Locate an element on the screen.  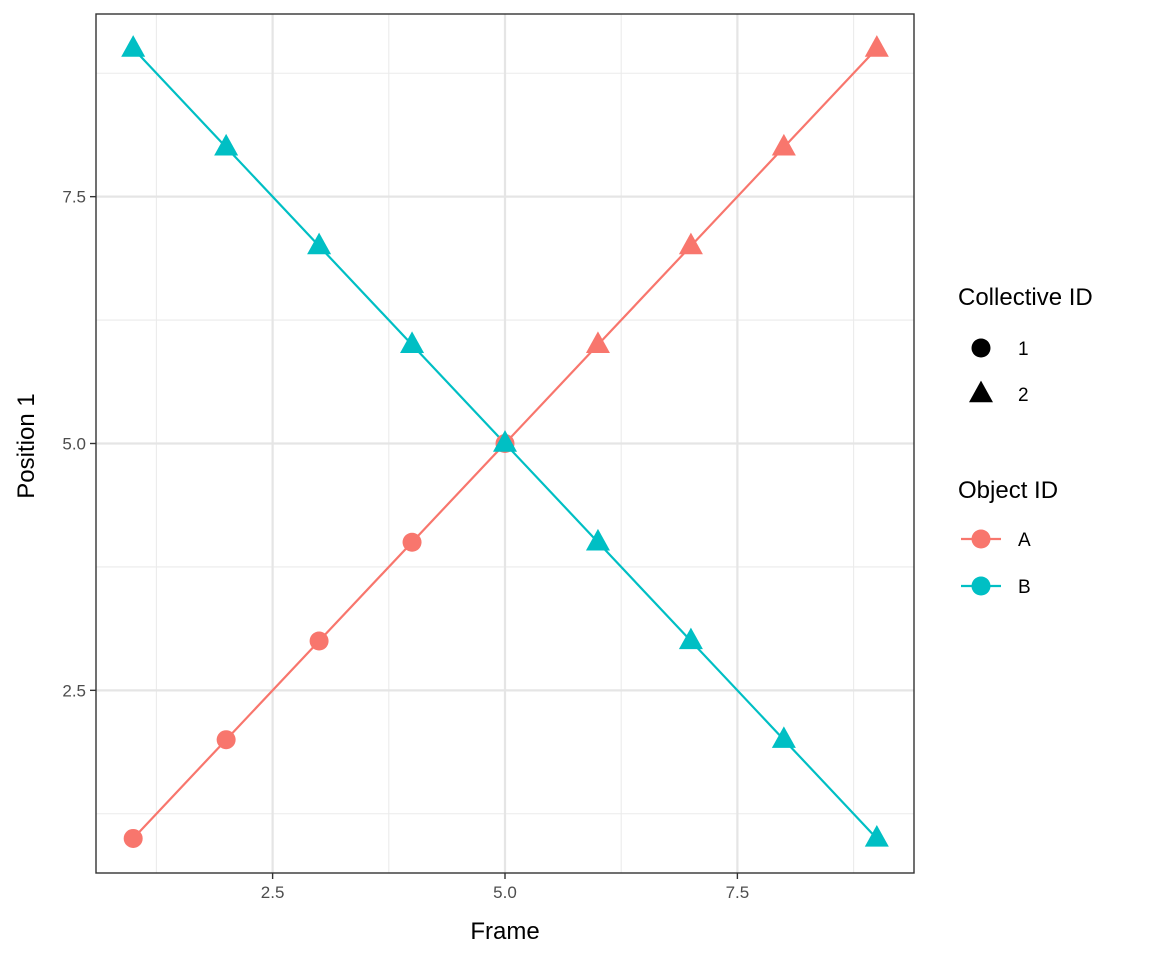
legend-title: Collective ID is located at coordinates (1025, 297).